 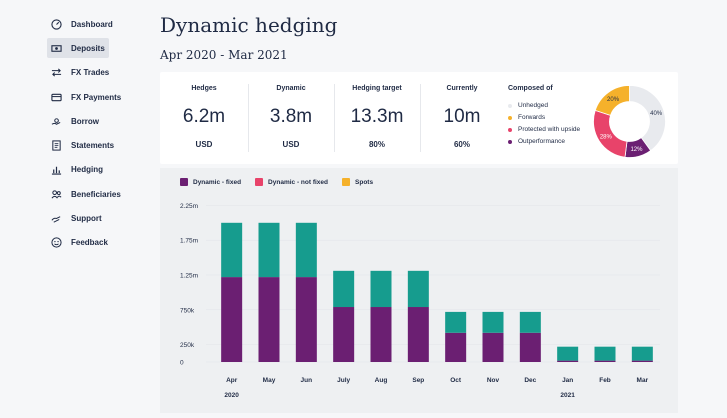 I want to click on sidebar-item-label: FX Trades, so click(x=90, y=72).